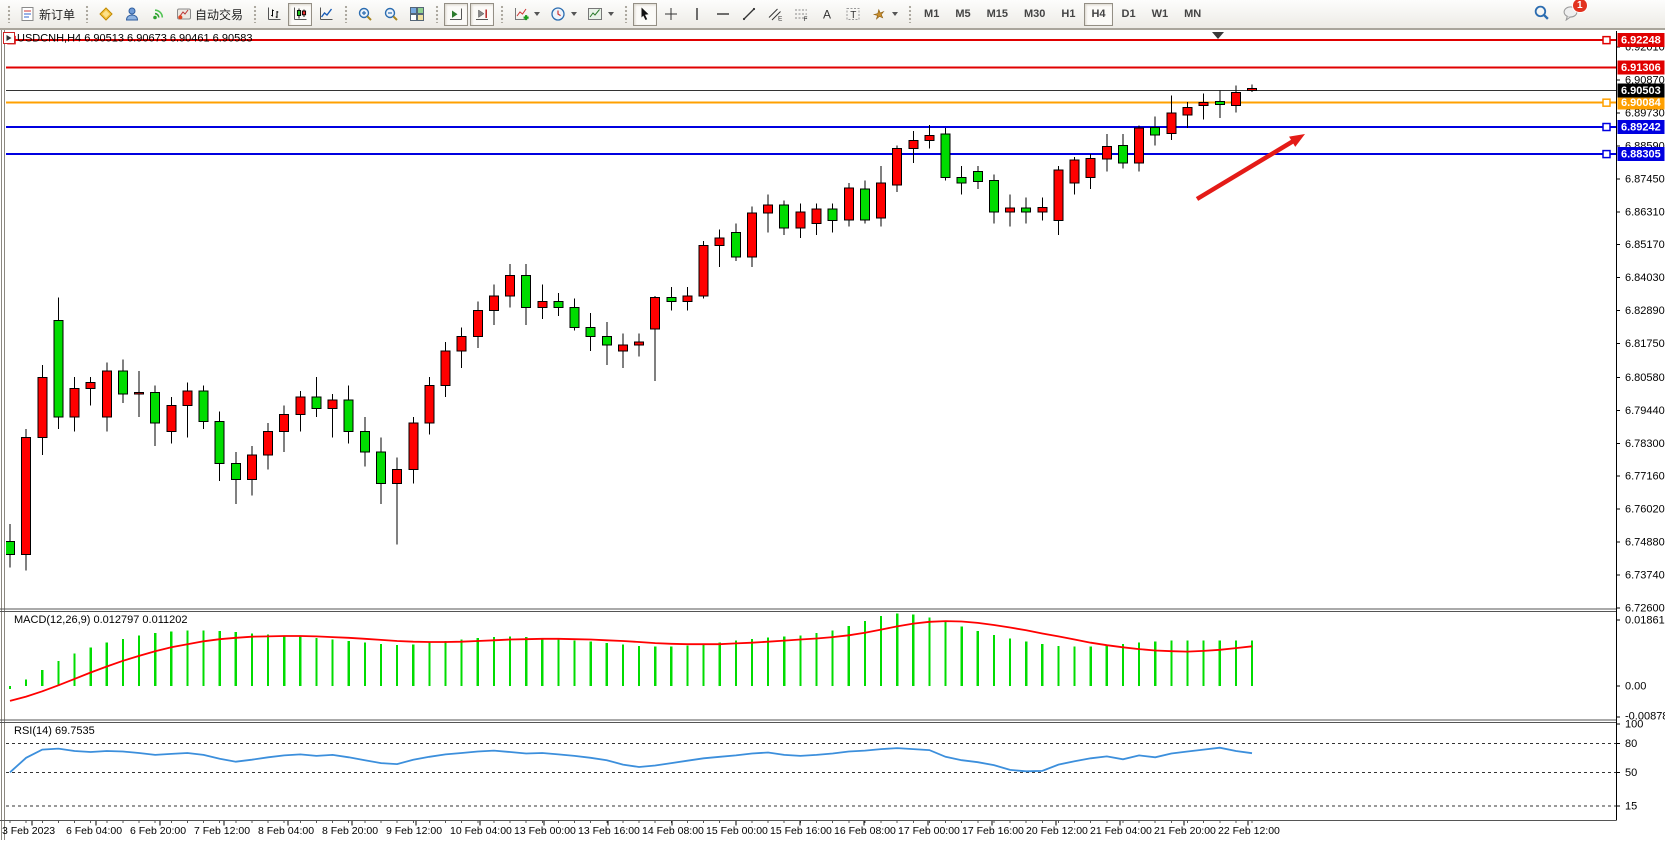 This screenshot has height=845, width=1665. What do you see at coordinates (54, 731) in the screenshot?
I see `rsi-label: RSI(14) 69.7535` at bounding box center [54, 731].